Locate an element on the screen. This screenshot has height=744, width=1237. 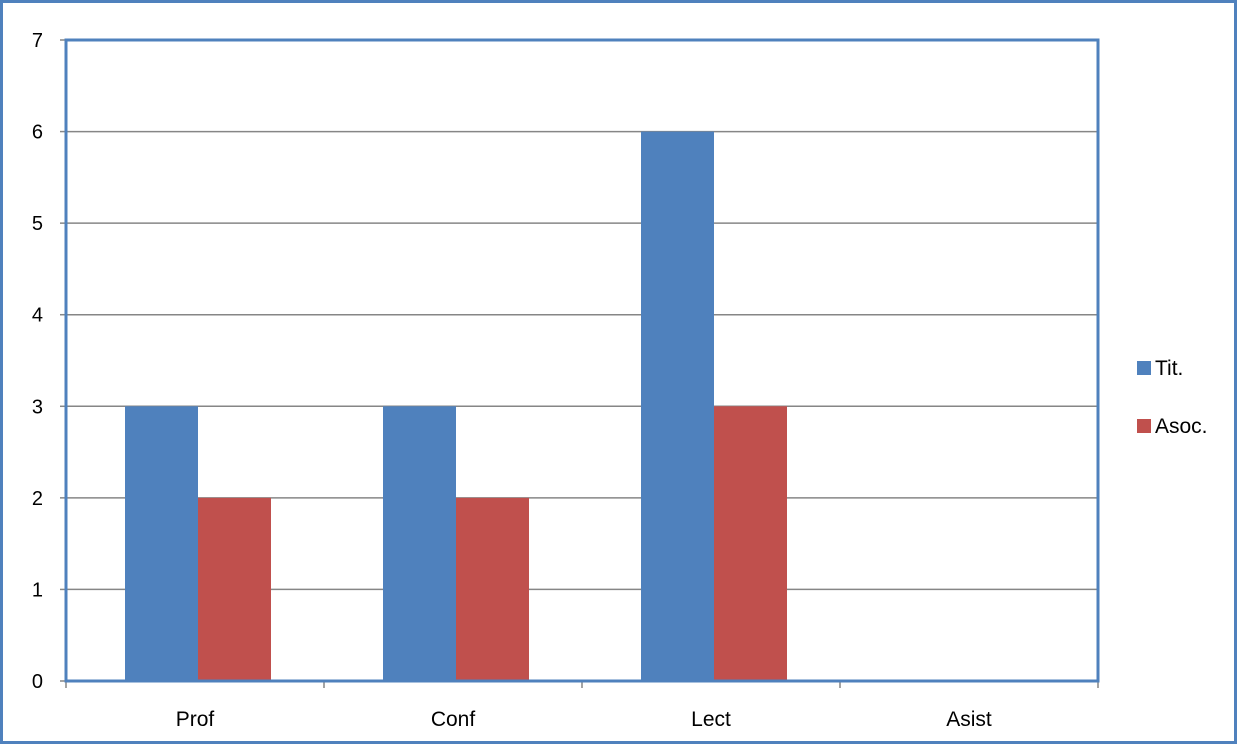
y-tick-label-2: 2 is located at coordinates (37, 499).